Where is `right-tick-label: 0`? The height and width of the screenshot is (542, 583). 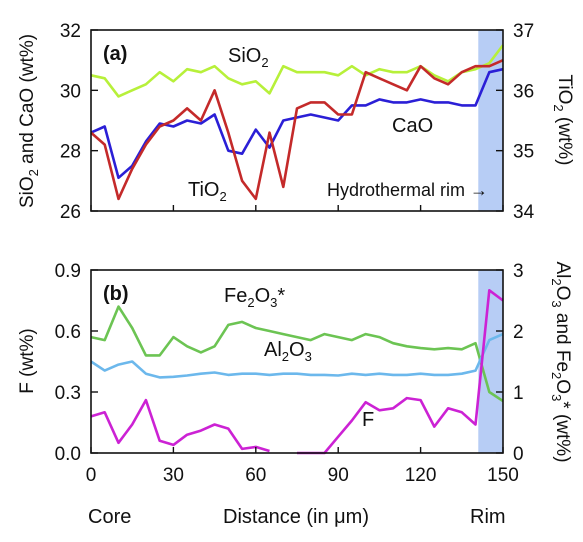
right-tick-label: 0 is located at coordinates (518, 454).